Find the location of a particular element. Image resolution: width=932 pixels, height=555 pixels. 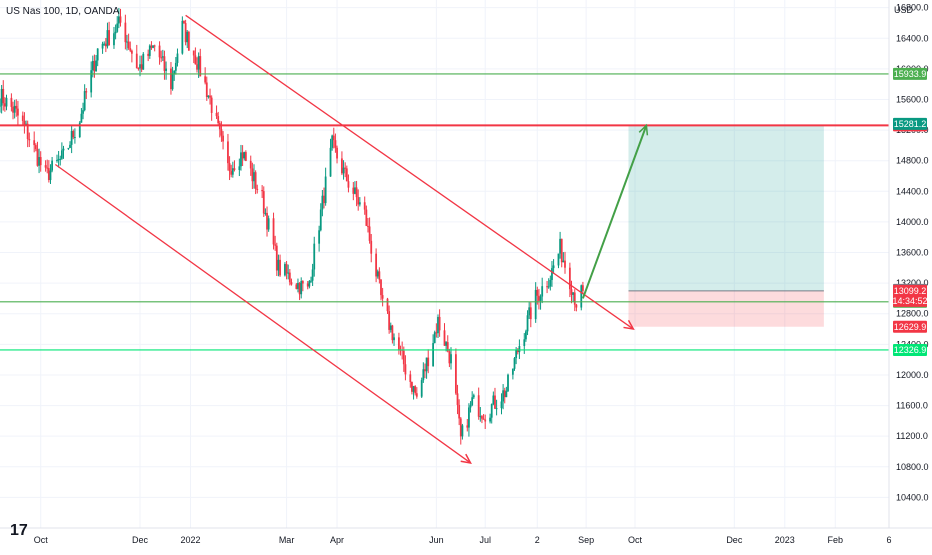

channel-lower-arrowhead is located at coordinates (466, 458).